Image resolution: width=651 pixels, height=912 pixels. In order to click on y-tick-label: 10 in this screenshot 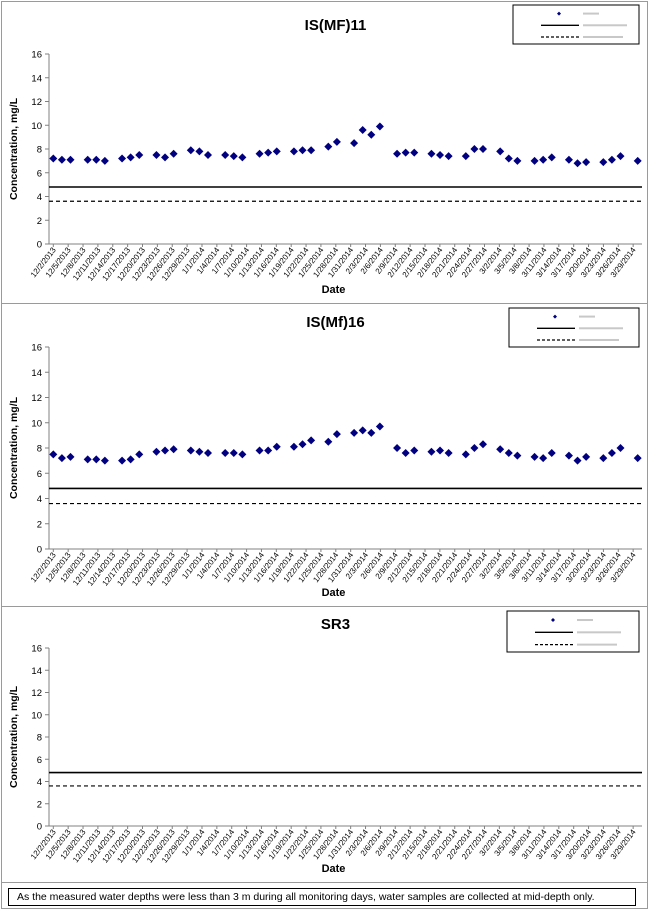, I will do `click(36, 715)`.